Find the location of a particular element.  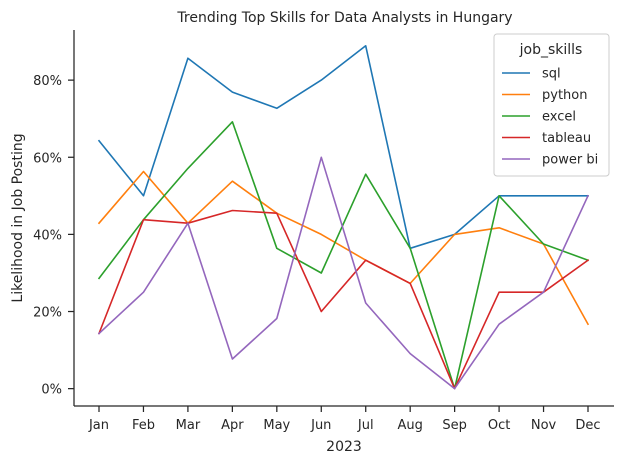

x-tick-label: Dec is located at coordinates (587, 425).